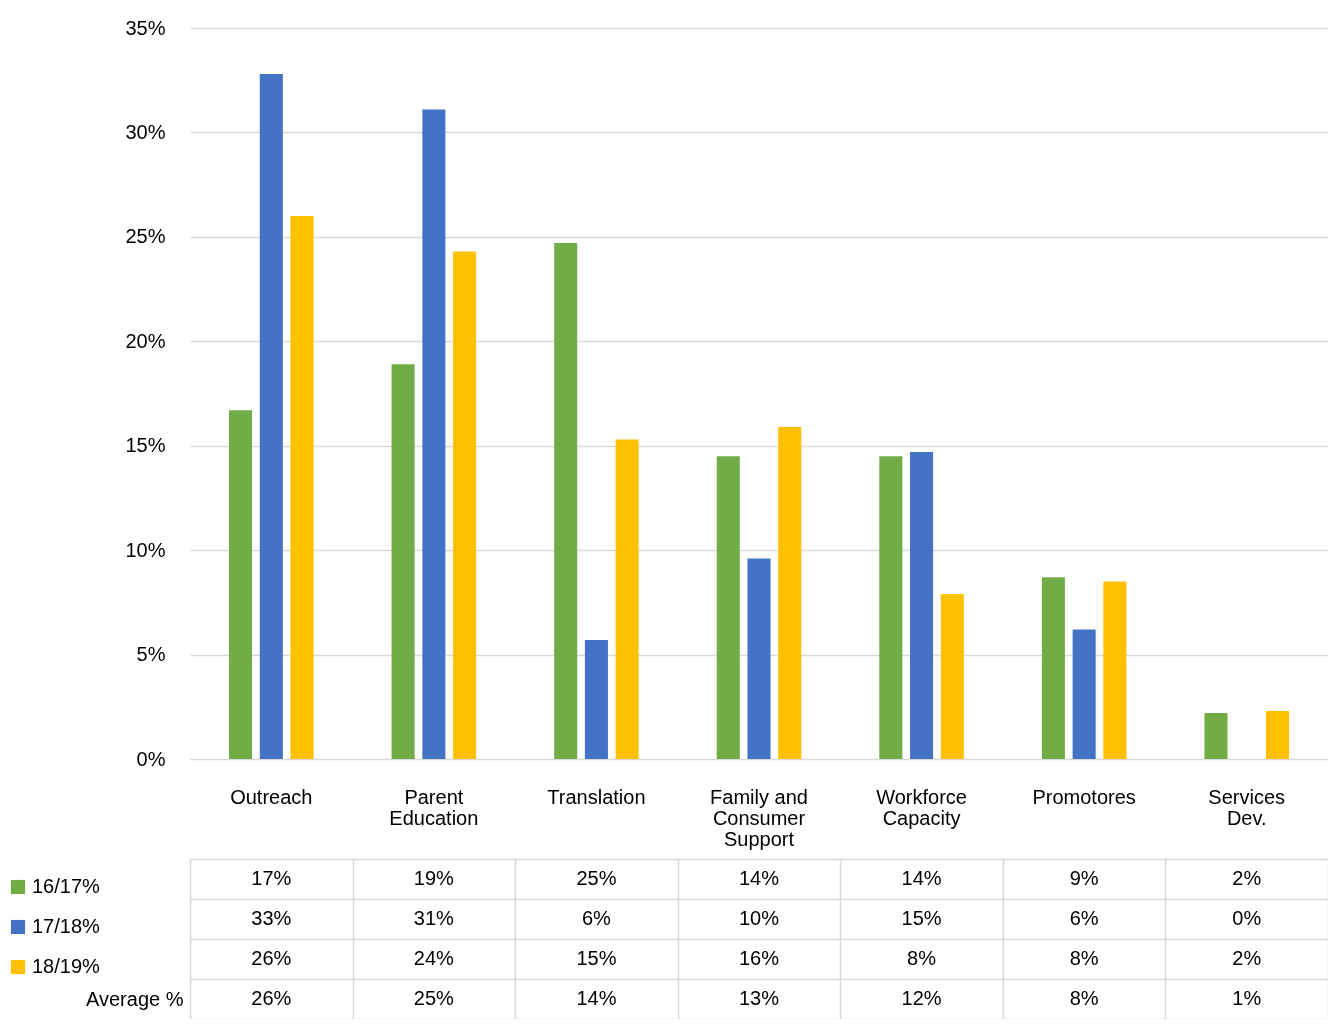  What do you see at coordinates (151, 758) in the screenshot?
I see `y-tick-label: 0%` at bounding box center [151, 758].